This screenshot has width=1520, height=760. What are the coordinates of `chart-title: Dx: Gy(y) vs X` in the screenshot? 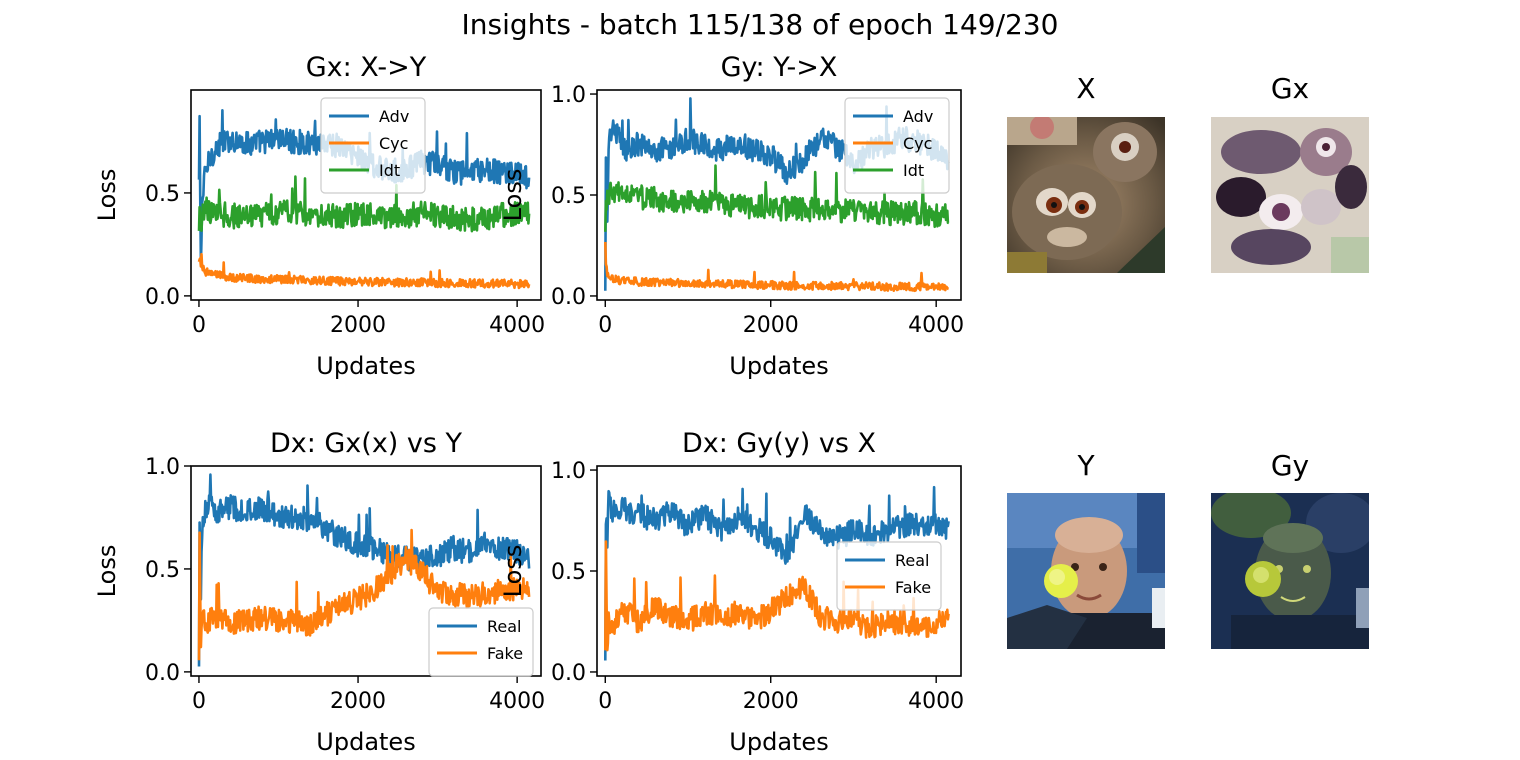 It's located at (779, 443).